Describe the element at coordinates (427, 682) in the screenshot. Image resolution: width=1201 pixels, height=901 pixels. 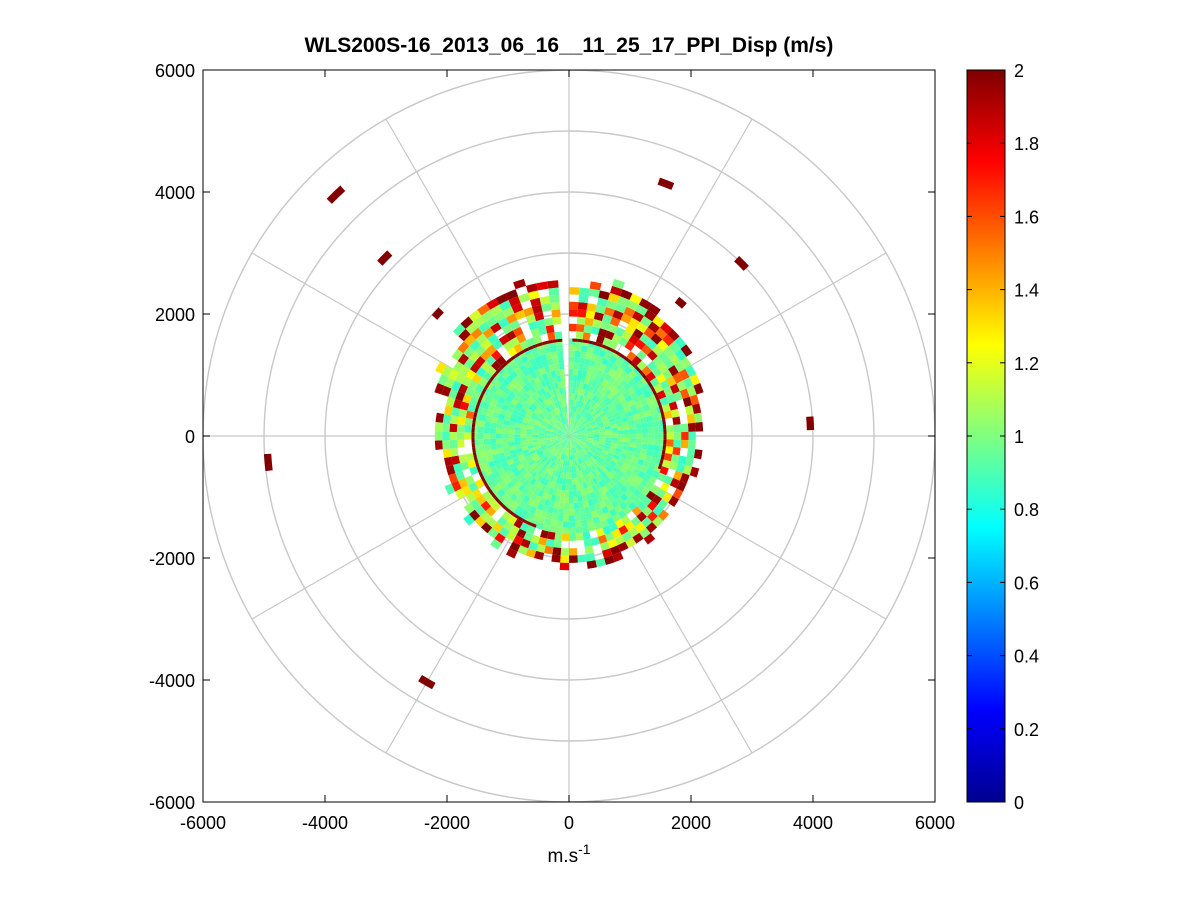
I see `sparse-return` at that location.